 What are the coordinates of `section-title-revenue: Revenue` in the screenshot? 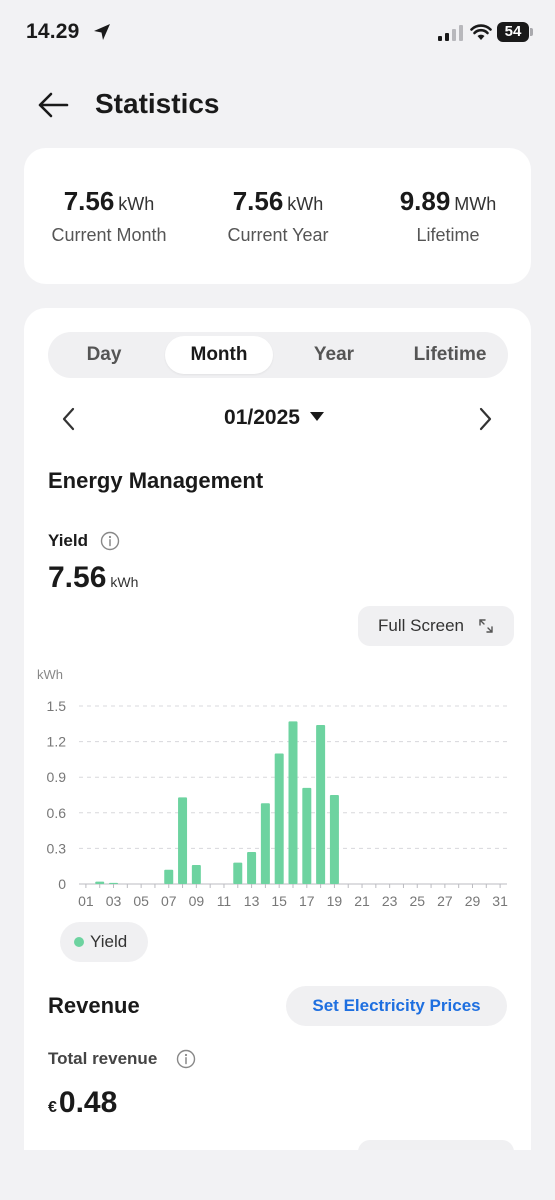 It's located at (94, 1005).